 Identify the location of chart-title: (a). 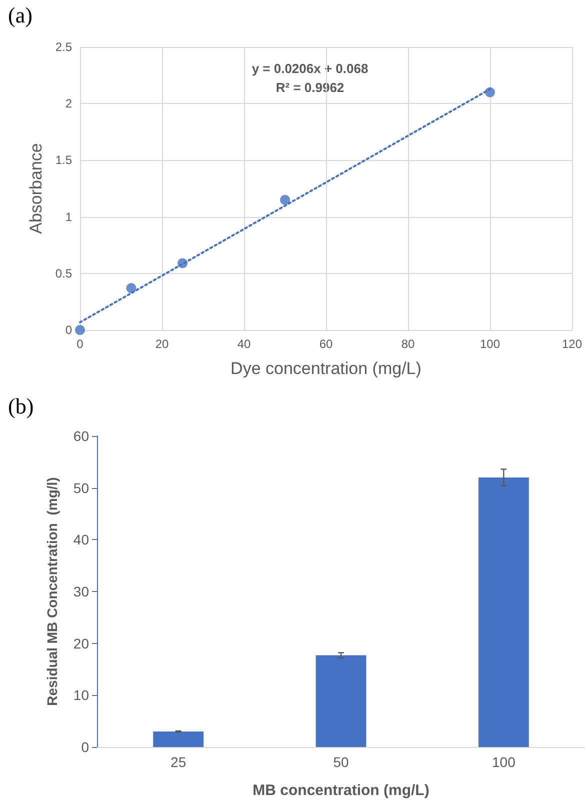
(20, 15).